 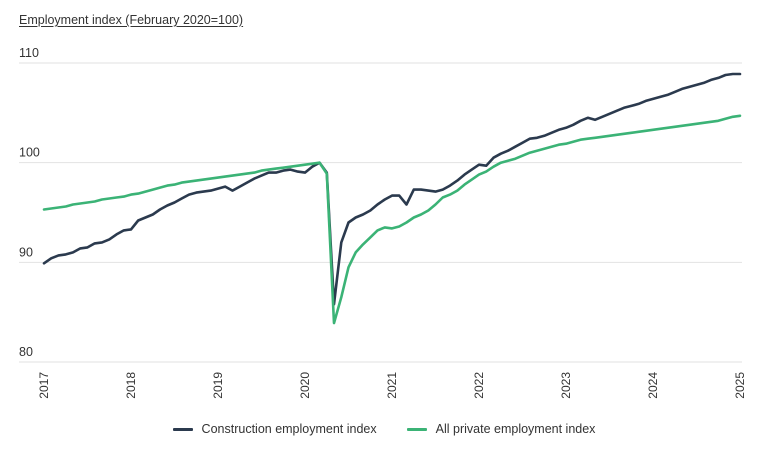 I want to click on x-axis-ticks: 2017 2018 2019 2020 2021 2022 2023 2024 2025, so click(x=392, y=385).